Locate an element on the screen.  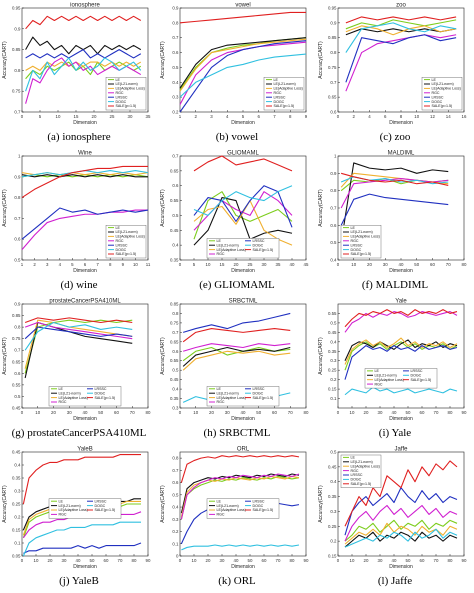
y-tick-label: 0.4 is located at coordinates (333, 481).